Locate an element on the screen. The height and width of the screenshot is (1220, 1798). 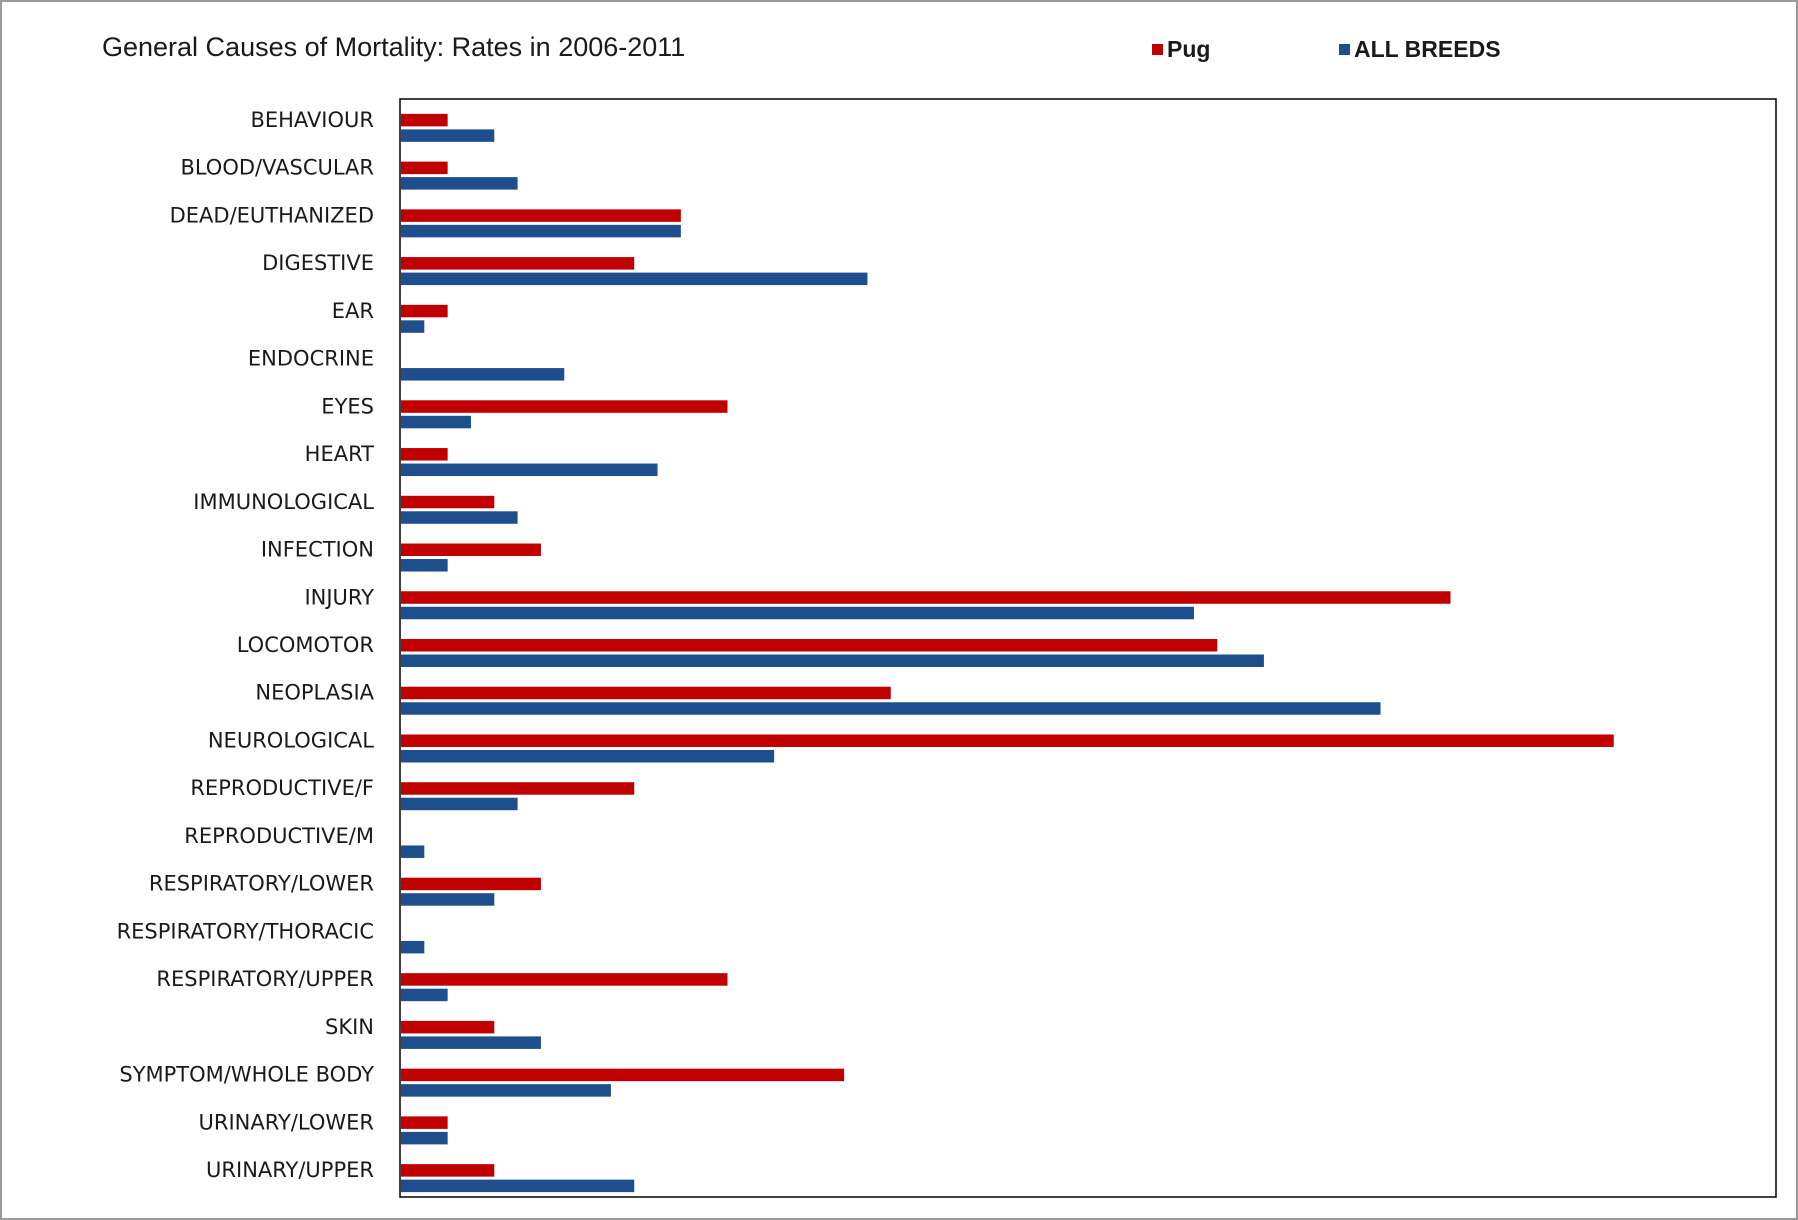
category-label: URINARY/UPPER is located at coordinates (290, 1170).